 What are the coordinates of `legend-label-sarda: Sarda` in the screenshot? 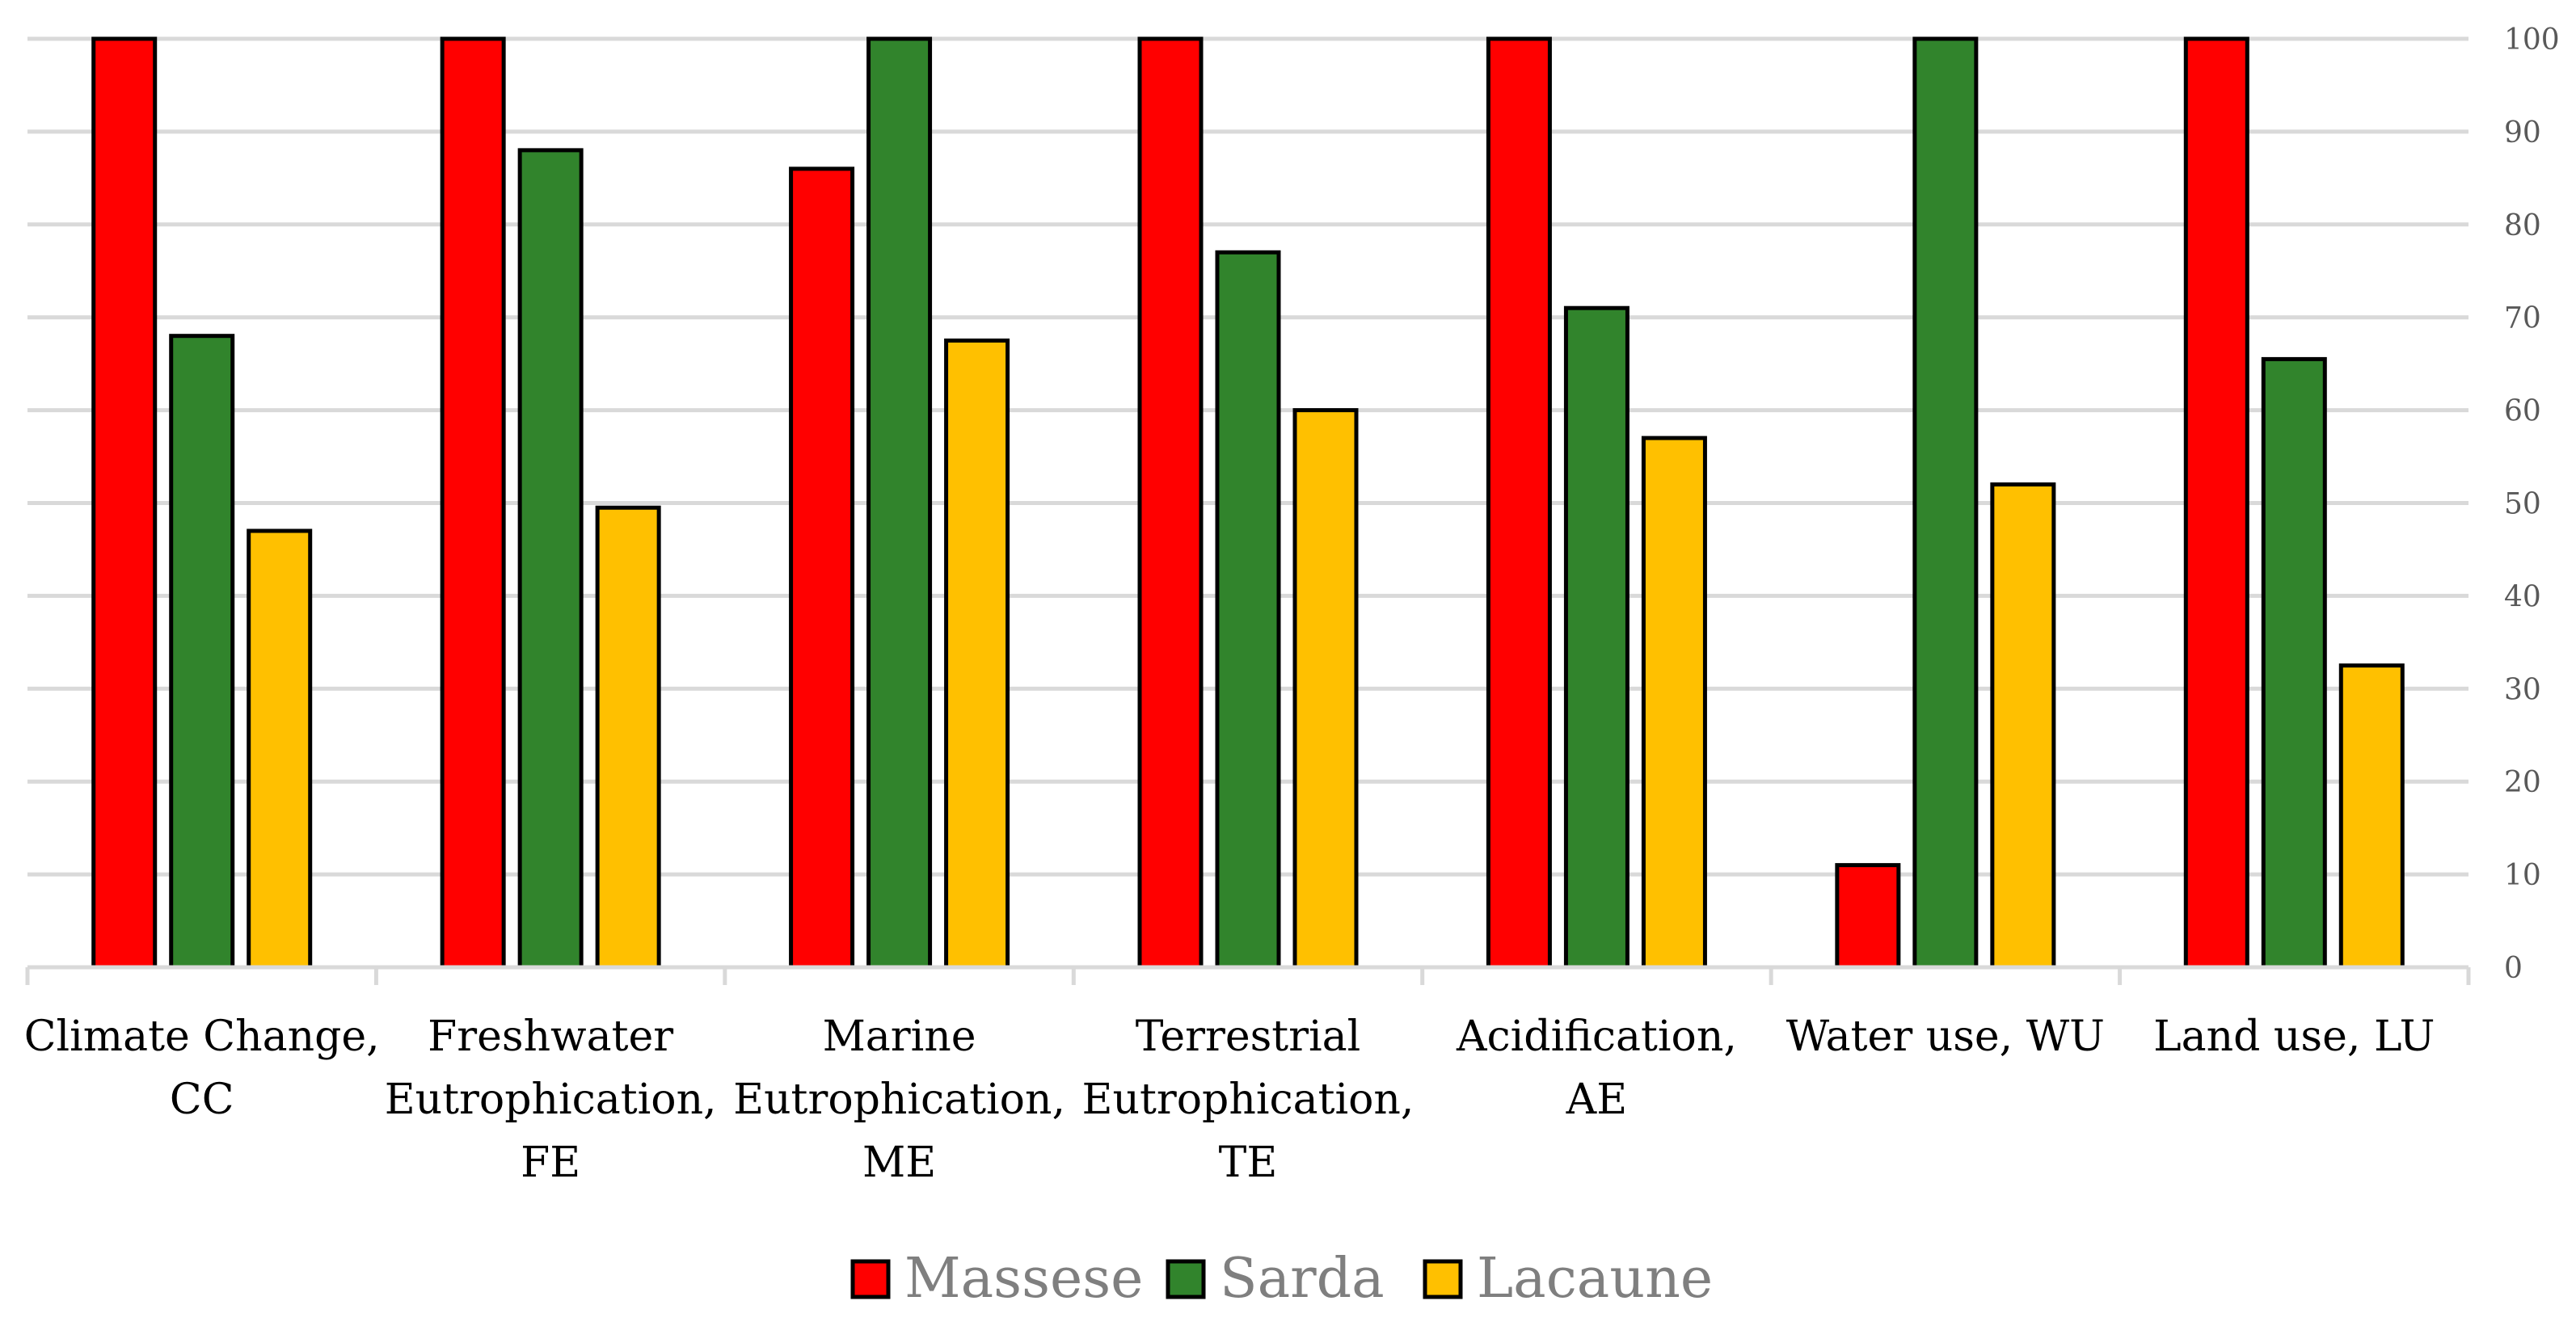 It's located at (1302, 1279).